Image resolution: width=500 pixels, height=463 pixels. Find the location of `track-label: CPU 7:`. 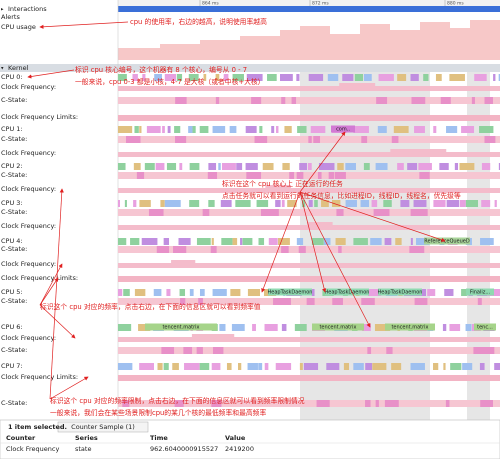

track-label: CPU 7: is located at coordinates (12, 366).